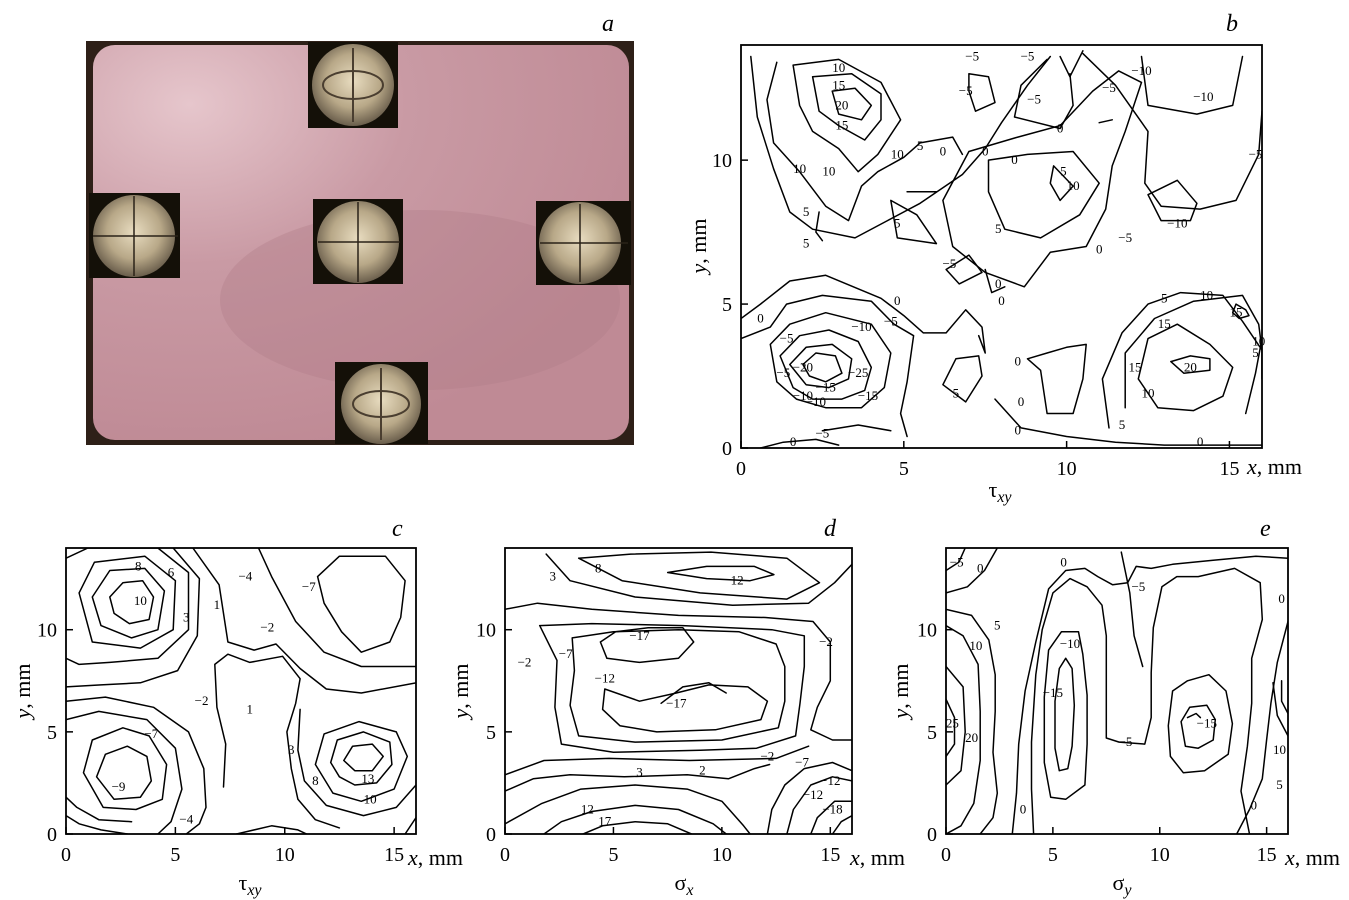 The height and width of the screenshot is (900, 1349). I want to click on contour-label: −20, so click(803, 366).